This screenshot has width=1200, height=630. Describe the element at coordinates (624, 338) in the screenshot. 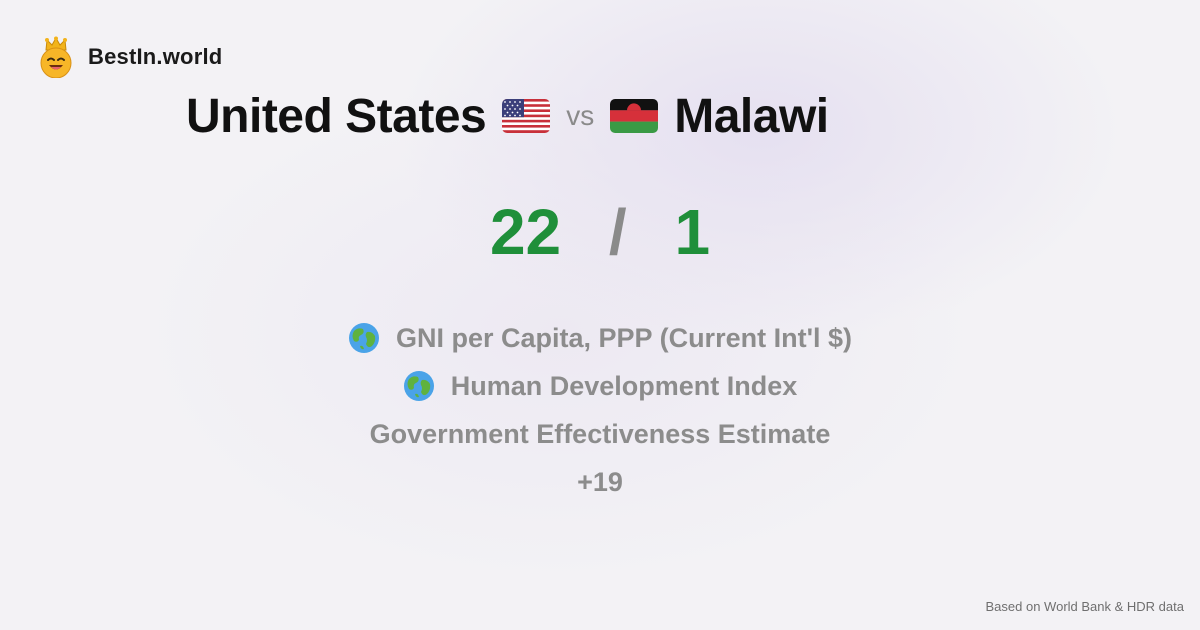

I see `metric-label: GNI per Capita, PPP (Current Int'l $)` at that location.